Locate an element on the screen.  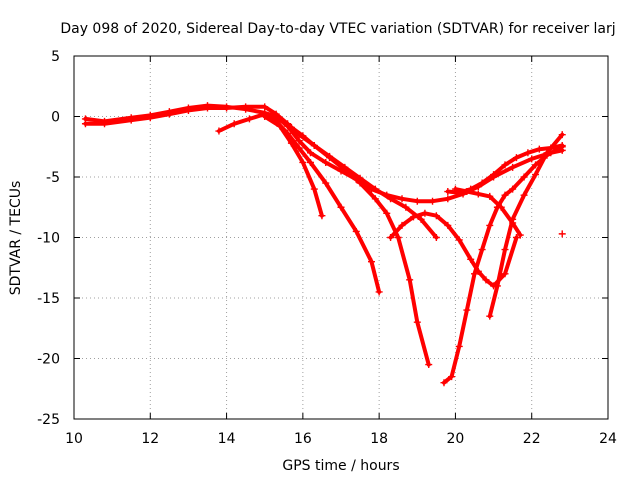
x-tick-label: 14 is located at coordinates (227, 439).